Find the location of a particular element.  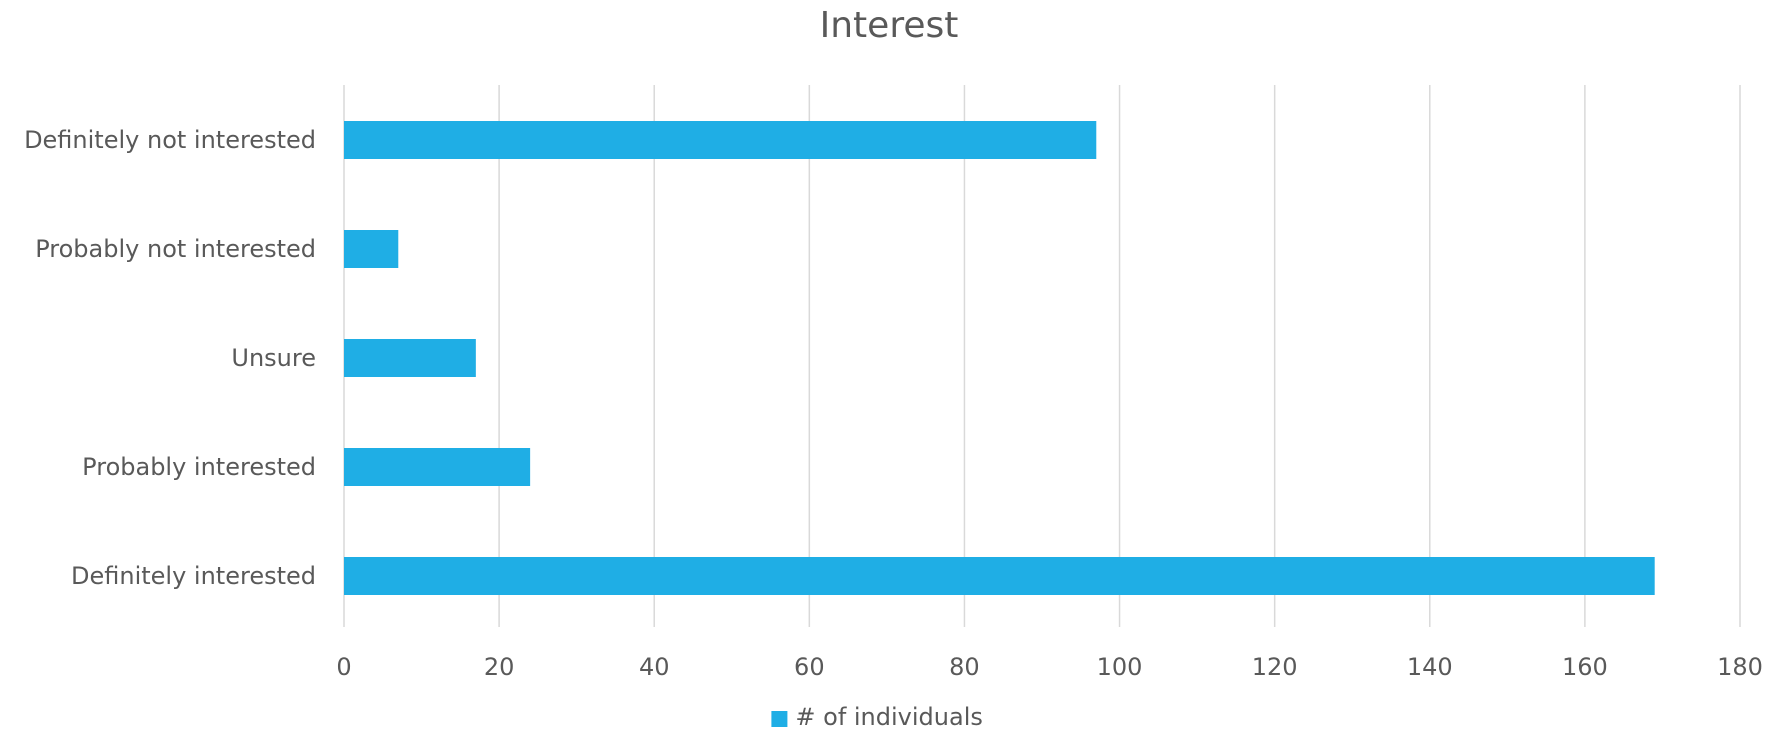

x-tick-label-40: 40 is located at coordinates (654, 667).